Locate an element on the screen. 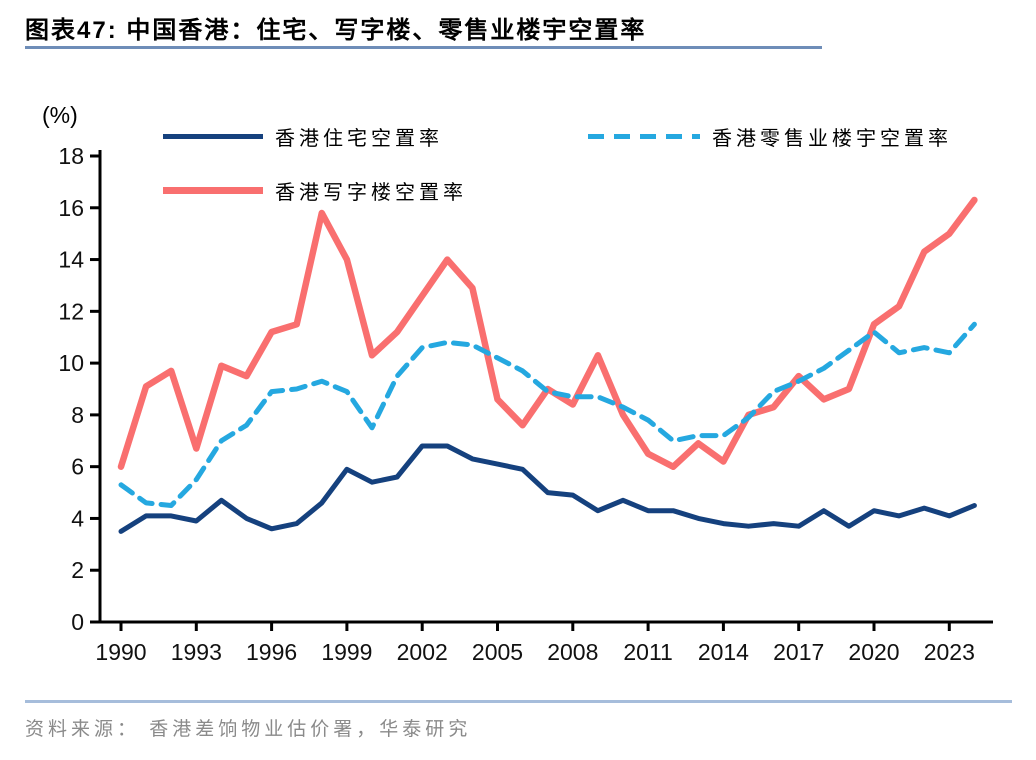 The height and width of the screenshot is (760, 1036). footer-divider is located at coordinates (518, 701).